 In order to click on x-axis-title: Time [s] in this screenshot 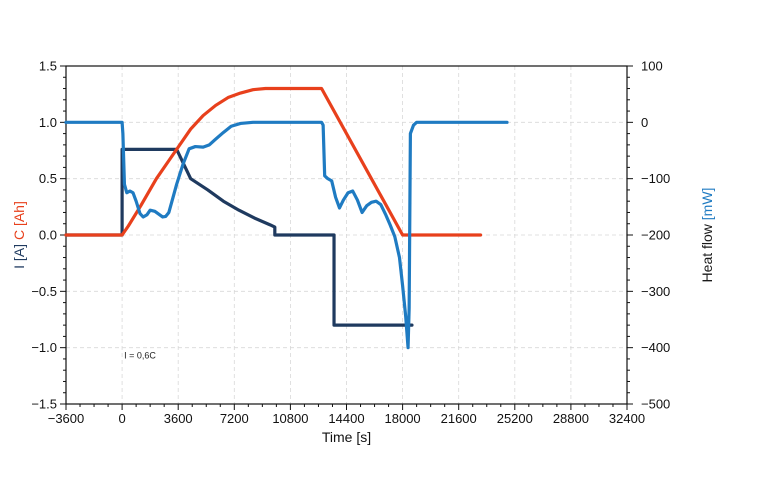, I will do `click(346, 437)`.